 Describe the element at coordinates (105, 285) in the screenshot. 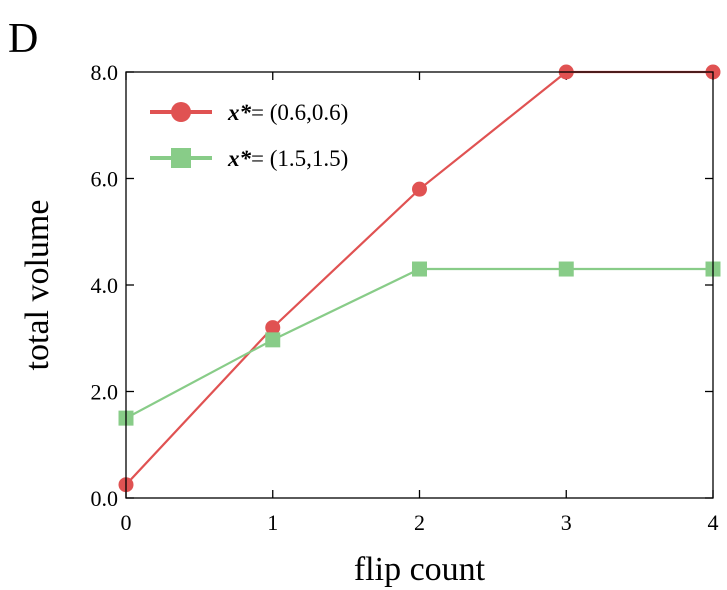

I see `y-tick-label: 4.0` at that location.